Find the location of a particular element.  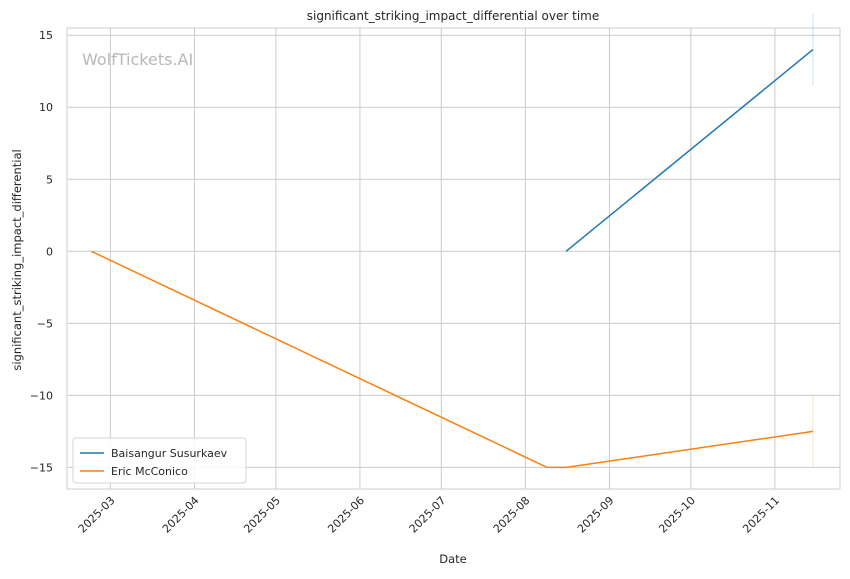

y-tick-label: 5 is located at coordinates (49, 179).